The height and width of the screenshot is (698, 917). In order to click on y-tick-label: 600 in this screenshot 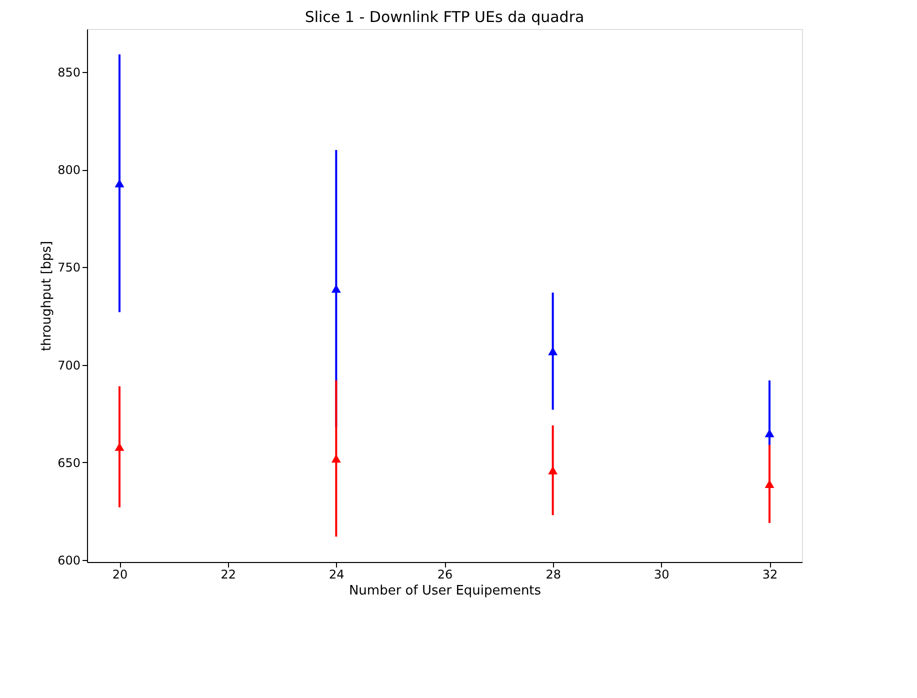, I will do `click(69, 561)`.